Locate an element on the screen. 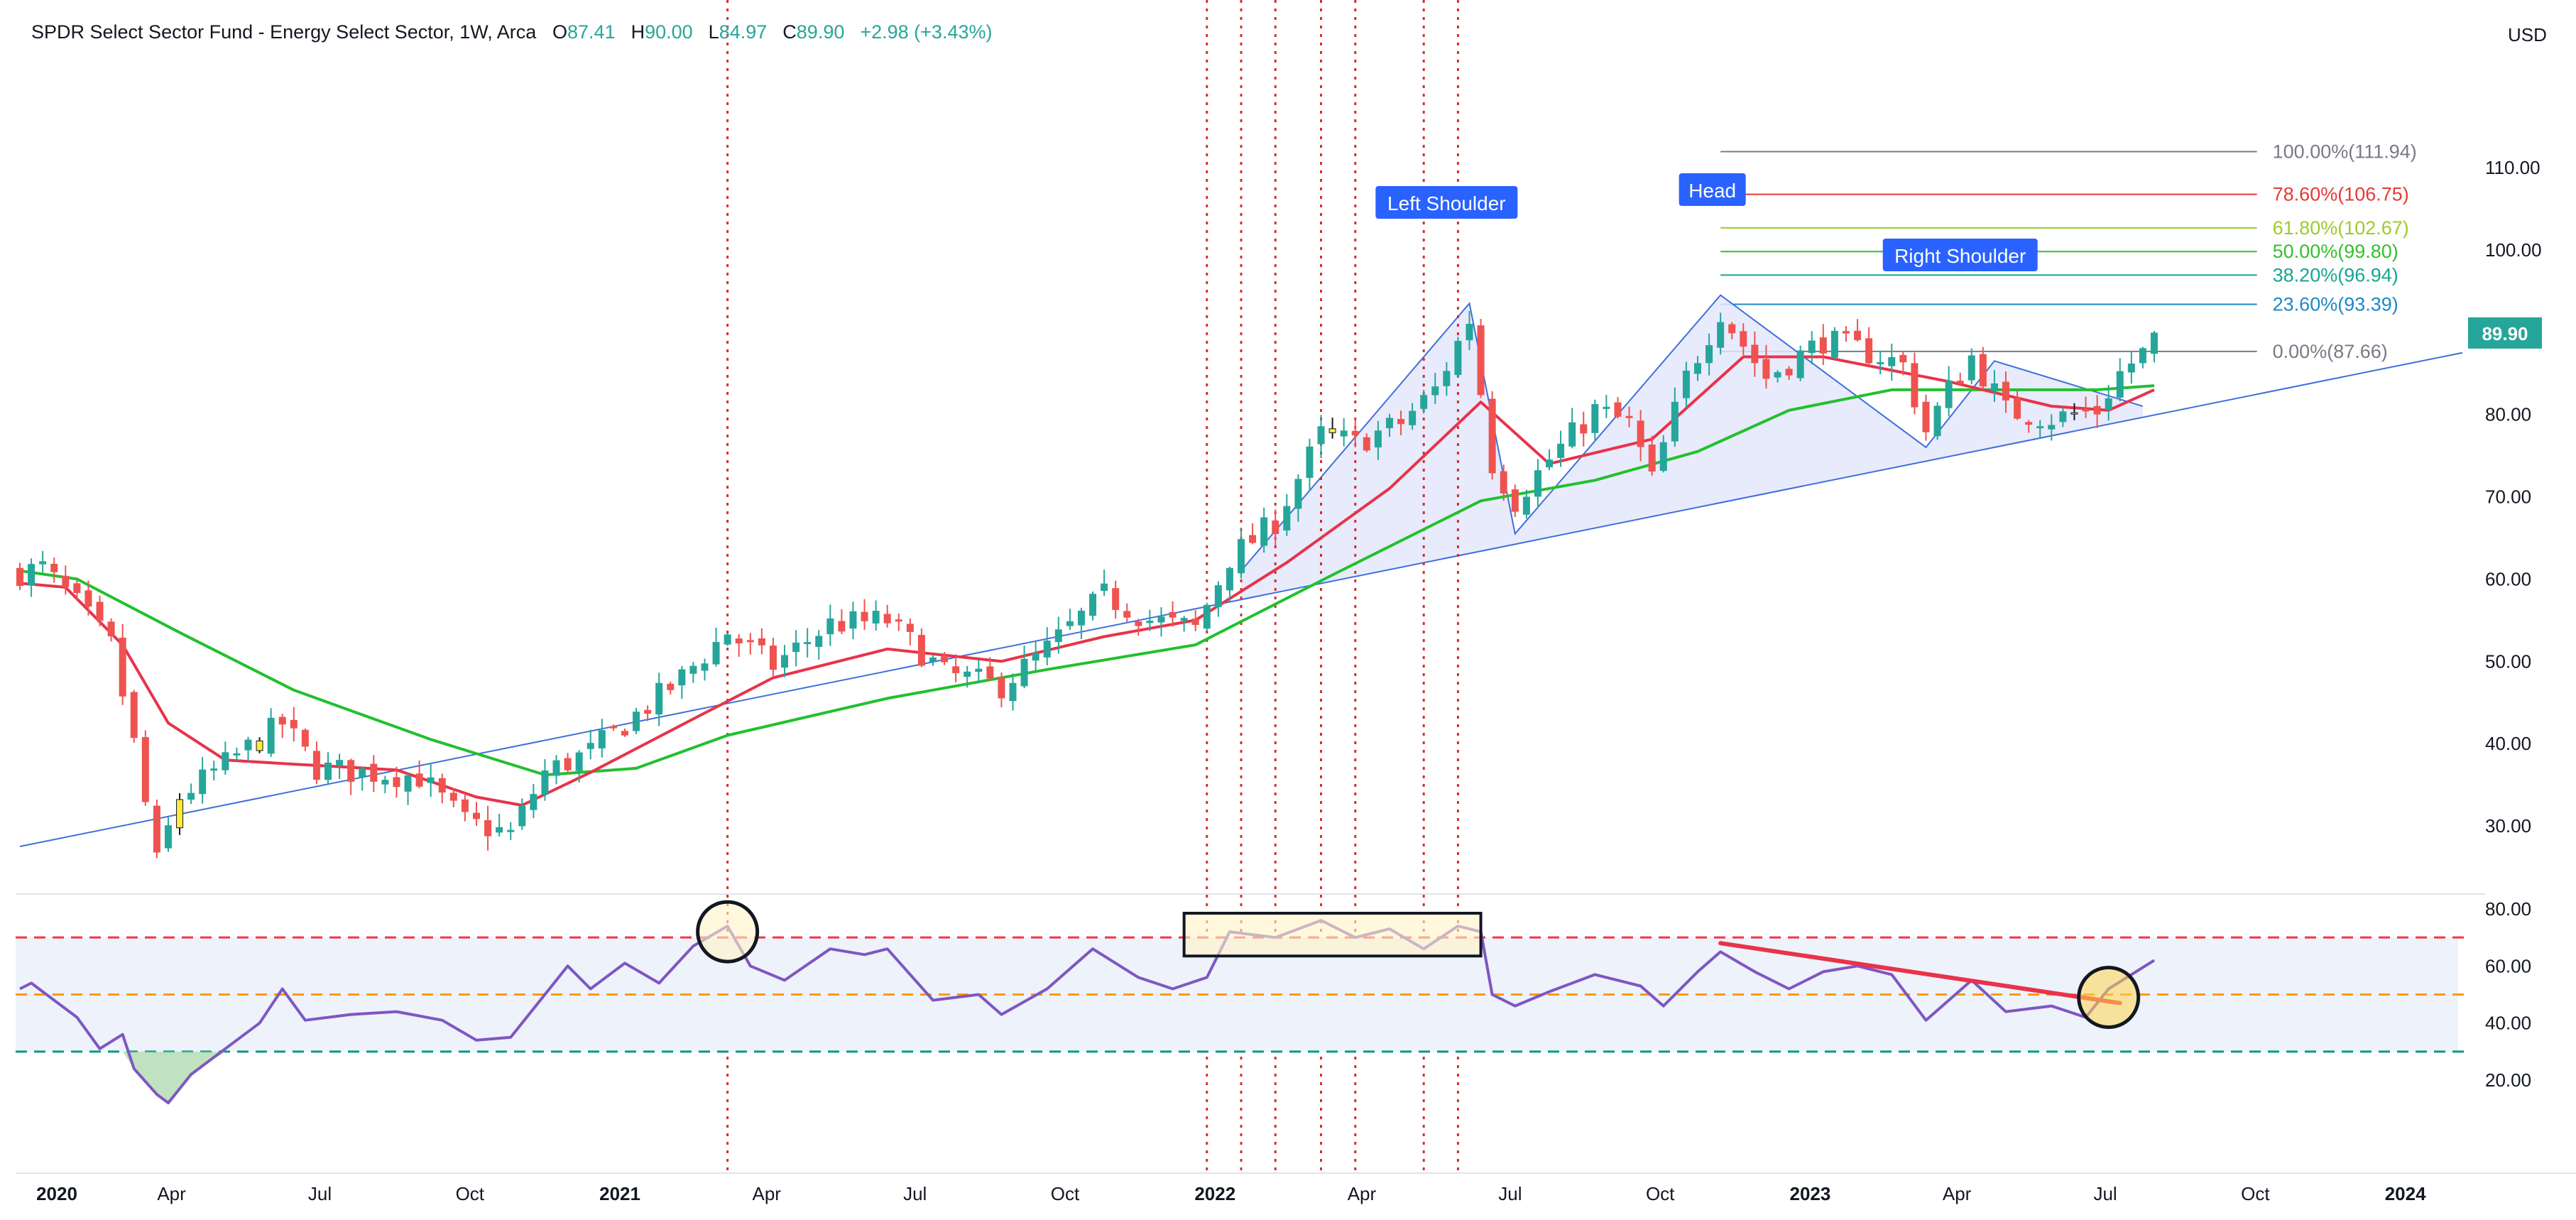 The height and width of the screenshot is (1220, 2576). fib-level-label: 61.80%(102.67) is located at coordinates (2341, 228).